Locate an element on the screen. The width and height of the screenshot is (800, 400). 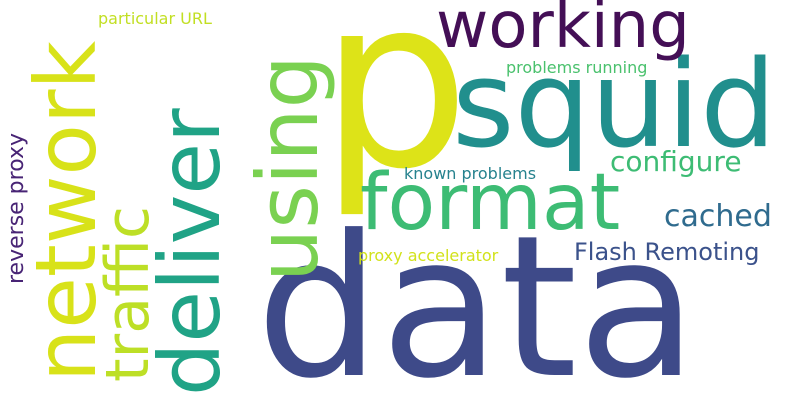
word-problems-running: problems running is located at coordinates (577, 67).